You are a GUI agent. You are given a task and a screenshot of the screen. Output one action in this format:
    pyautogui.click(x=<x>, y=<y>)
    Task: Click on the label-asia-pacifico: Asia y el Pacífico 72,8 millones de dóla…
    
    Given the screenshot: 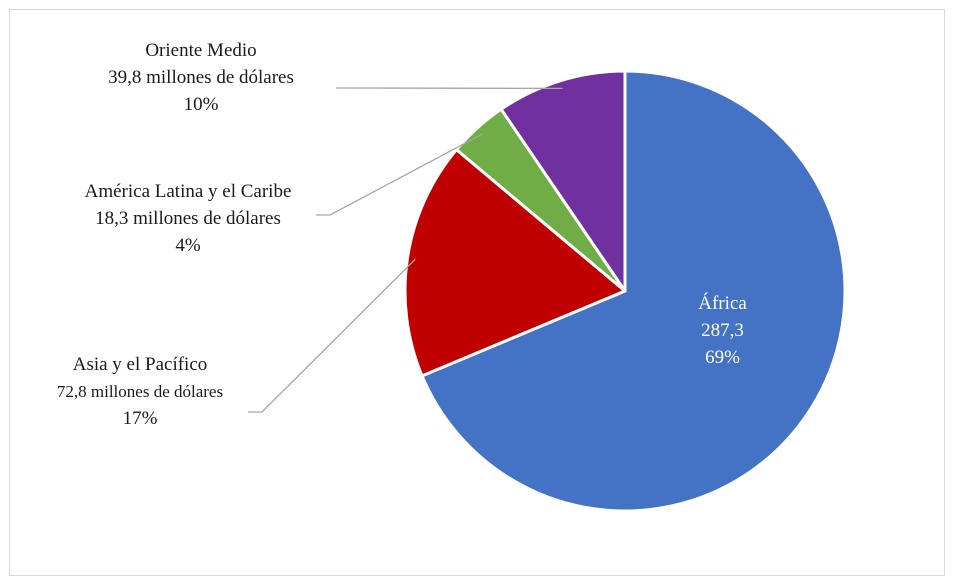 What is the action you would take?
    pyautogui.click(x=140, y=391)
    